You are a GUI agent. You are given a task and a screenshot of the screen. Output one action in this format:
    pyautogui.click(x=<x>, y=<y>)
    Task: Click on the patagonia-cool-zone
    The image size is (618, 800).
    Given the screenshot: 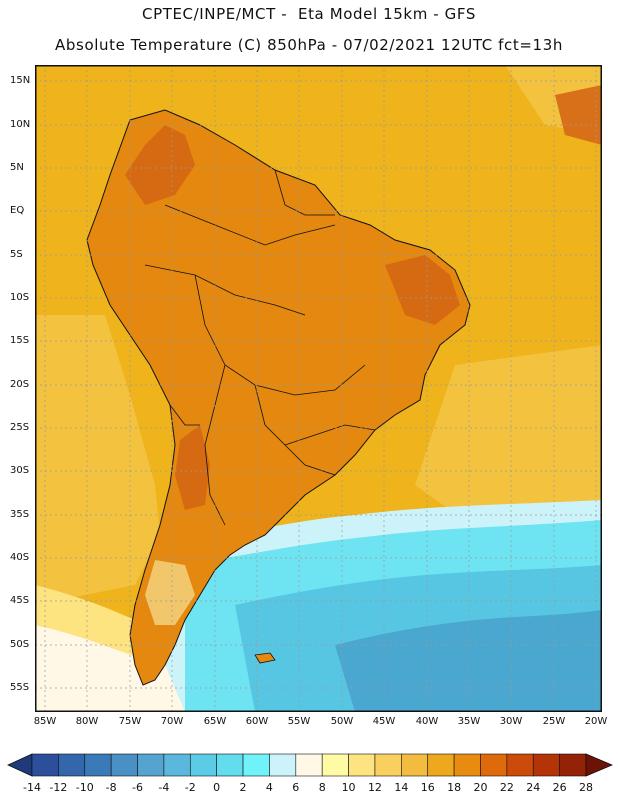 What is the action you would take?
    pyautogui.click(x=170, y=592)
    